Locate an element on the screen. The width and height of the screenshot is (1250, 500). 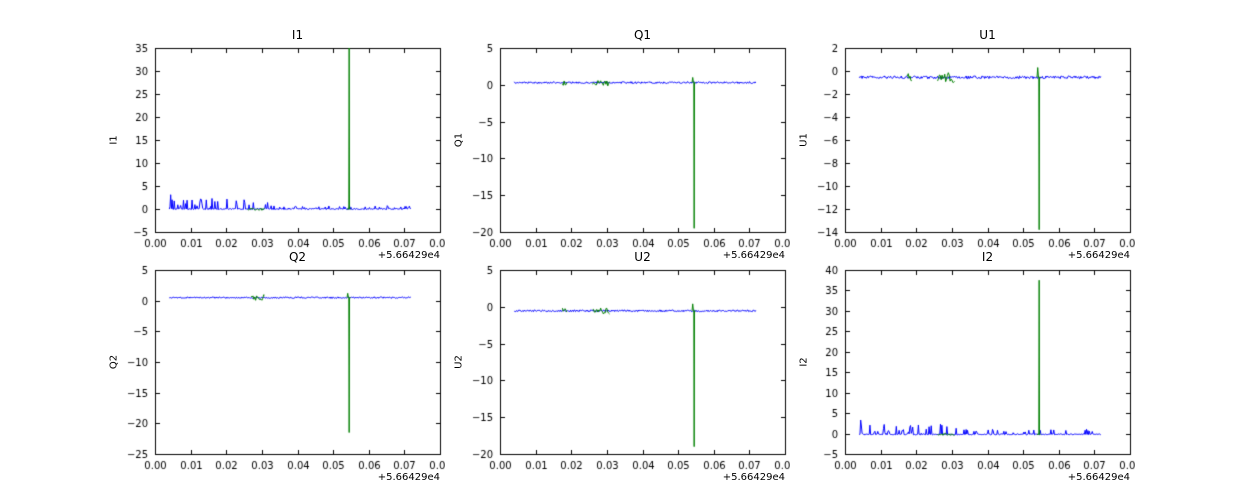
plot-canvas-i1 is located at coordinates (272, 142).